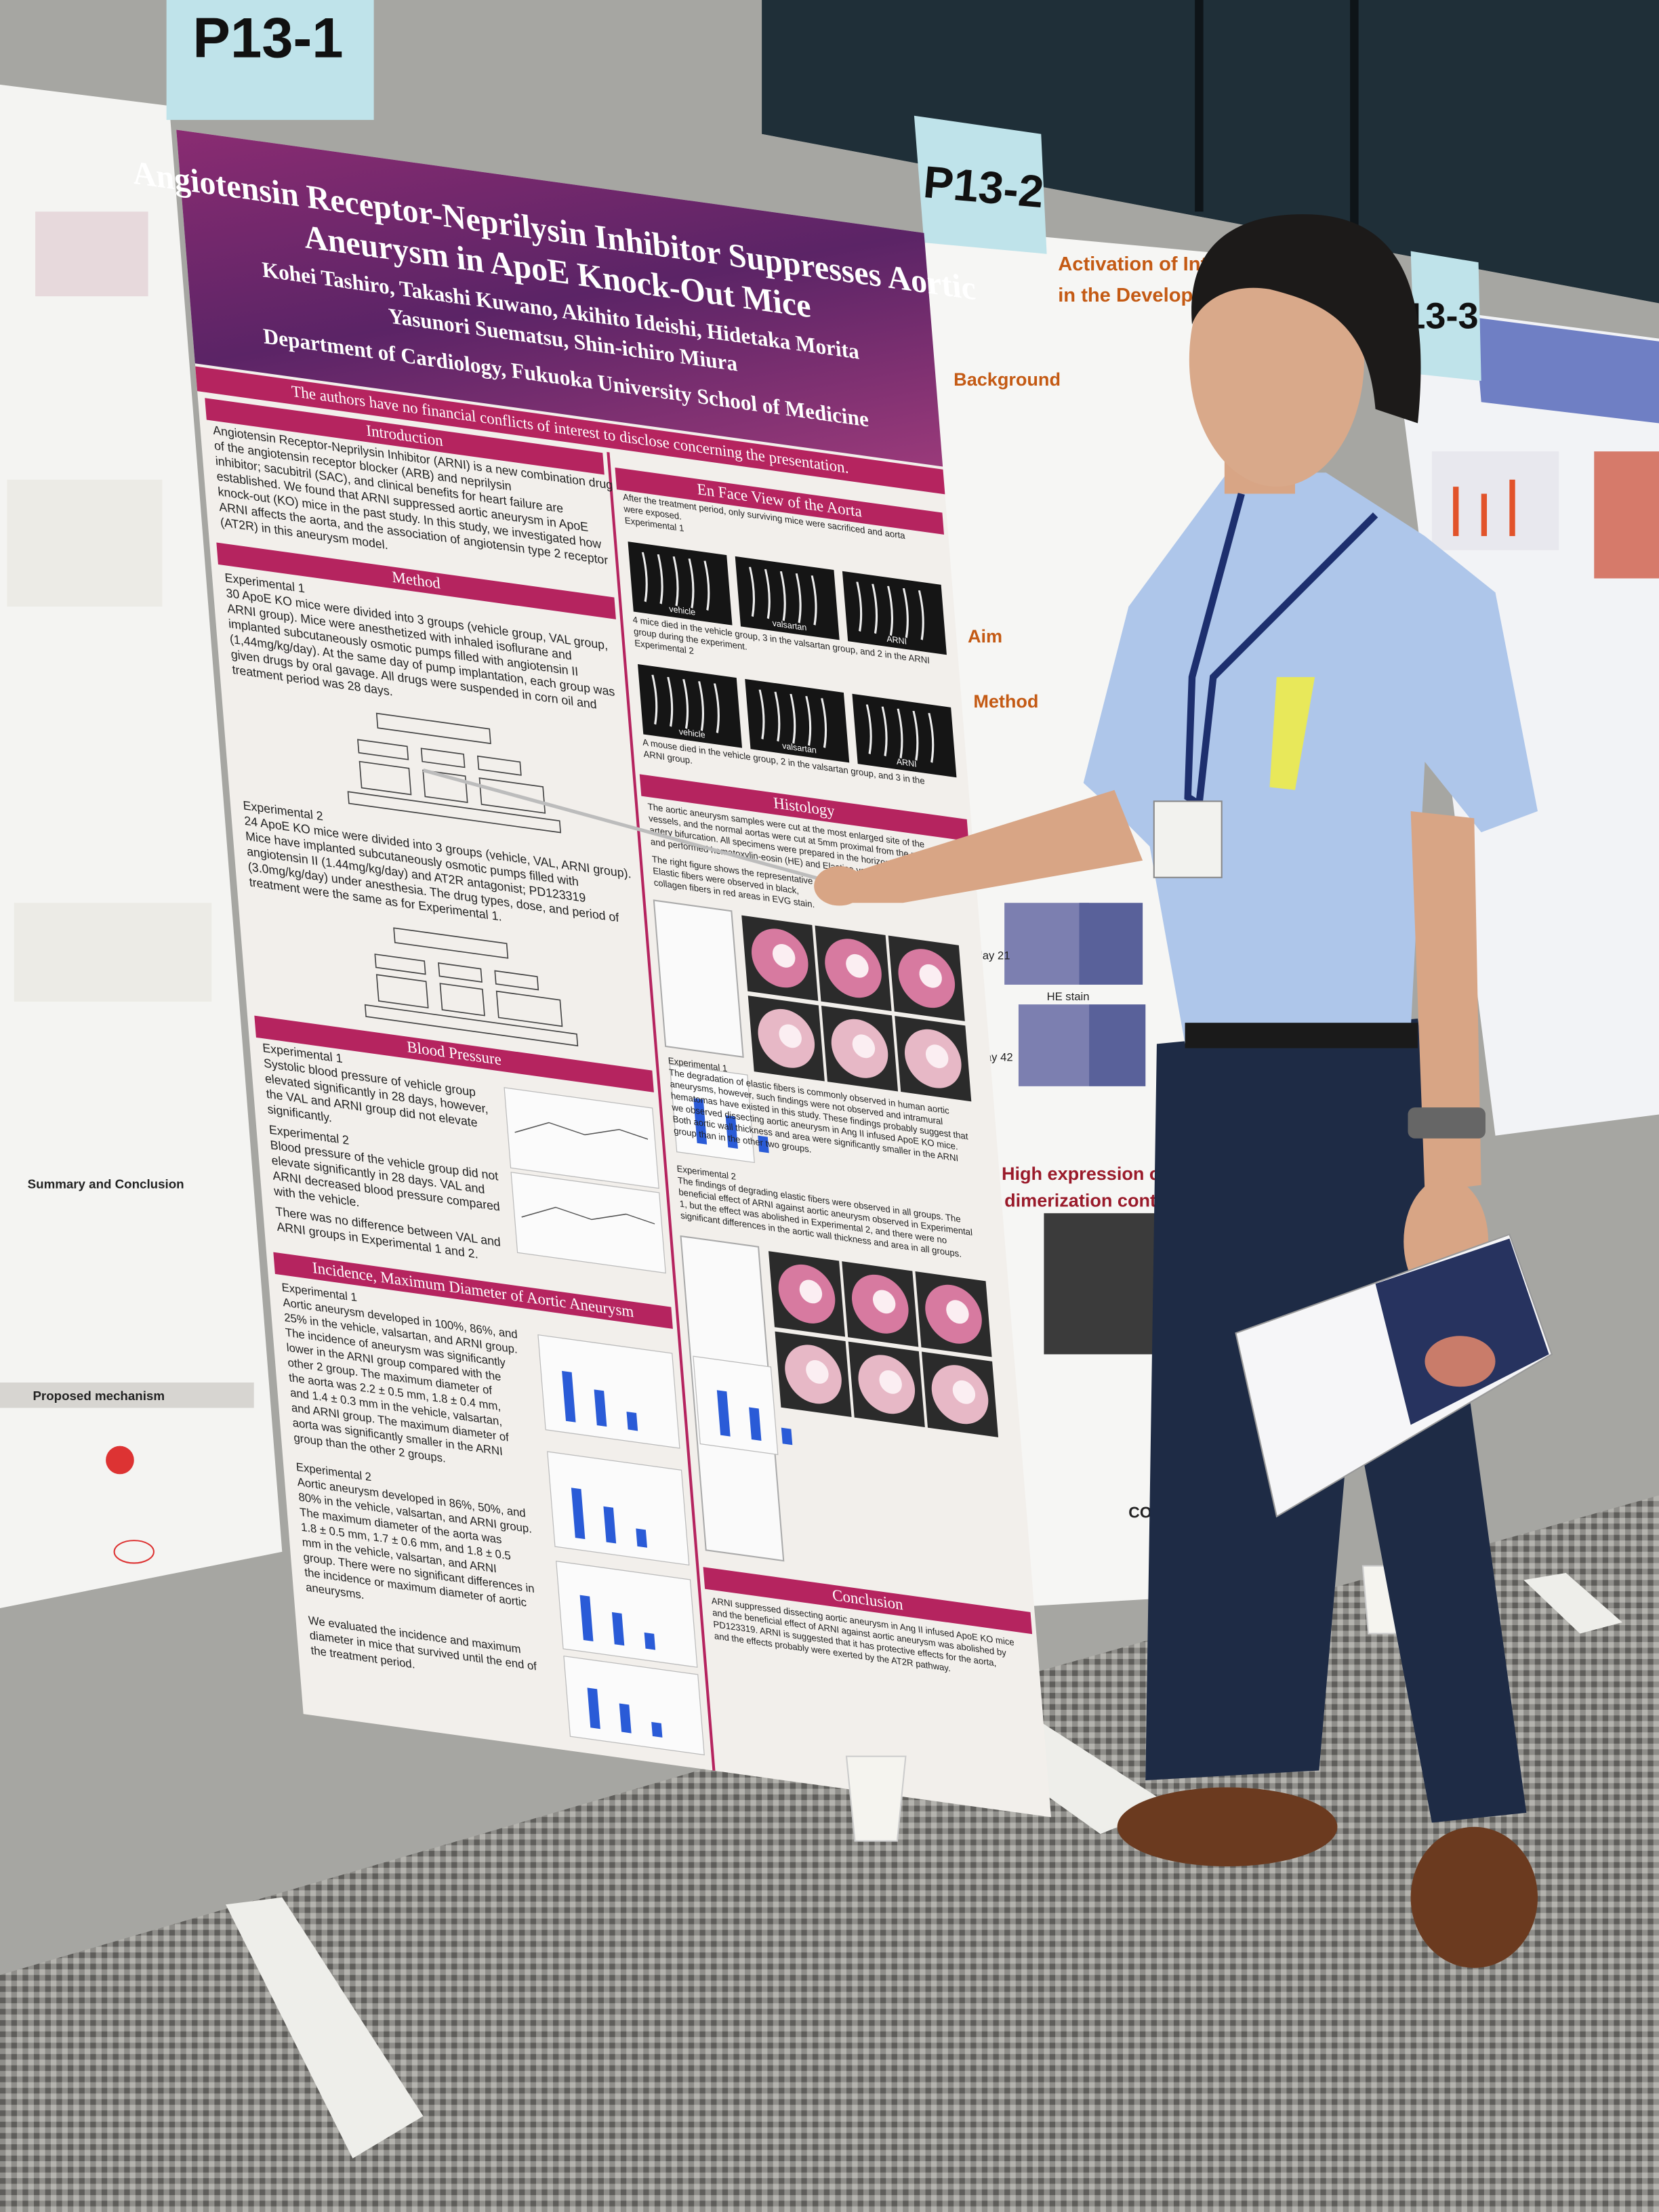  What do you see at coordinates (1306, 319) in the screenshot?
I see `hair` at bounding box center [1306, 319].